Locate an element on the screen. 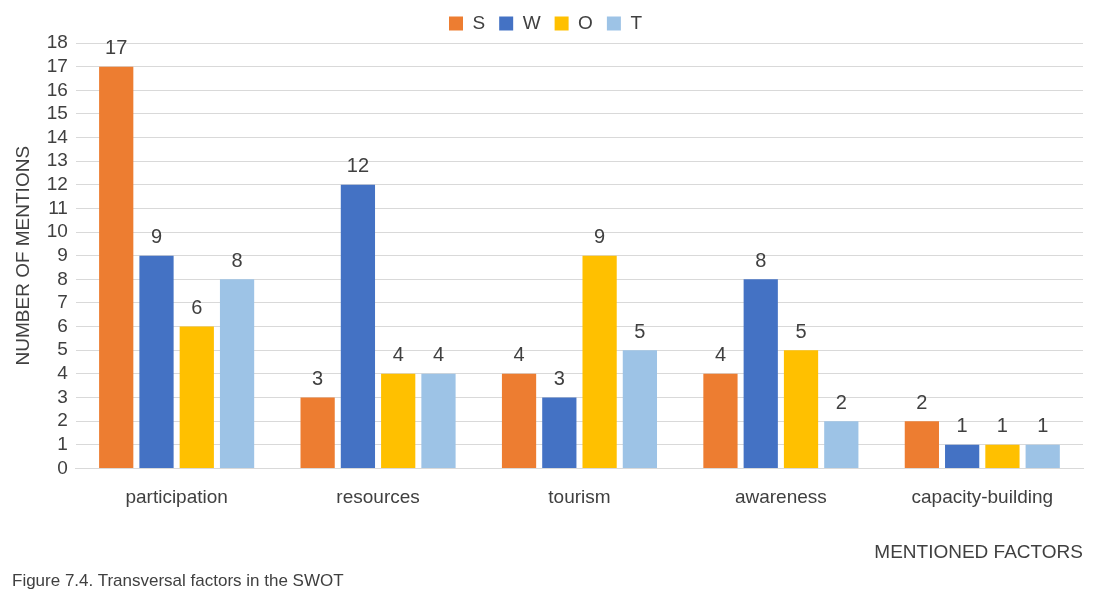 The width and height of the screenshot is (1093, 594). y-tick-label: 3 is located at coordinates (62, 396).